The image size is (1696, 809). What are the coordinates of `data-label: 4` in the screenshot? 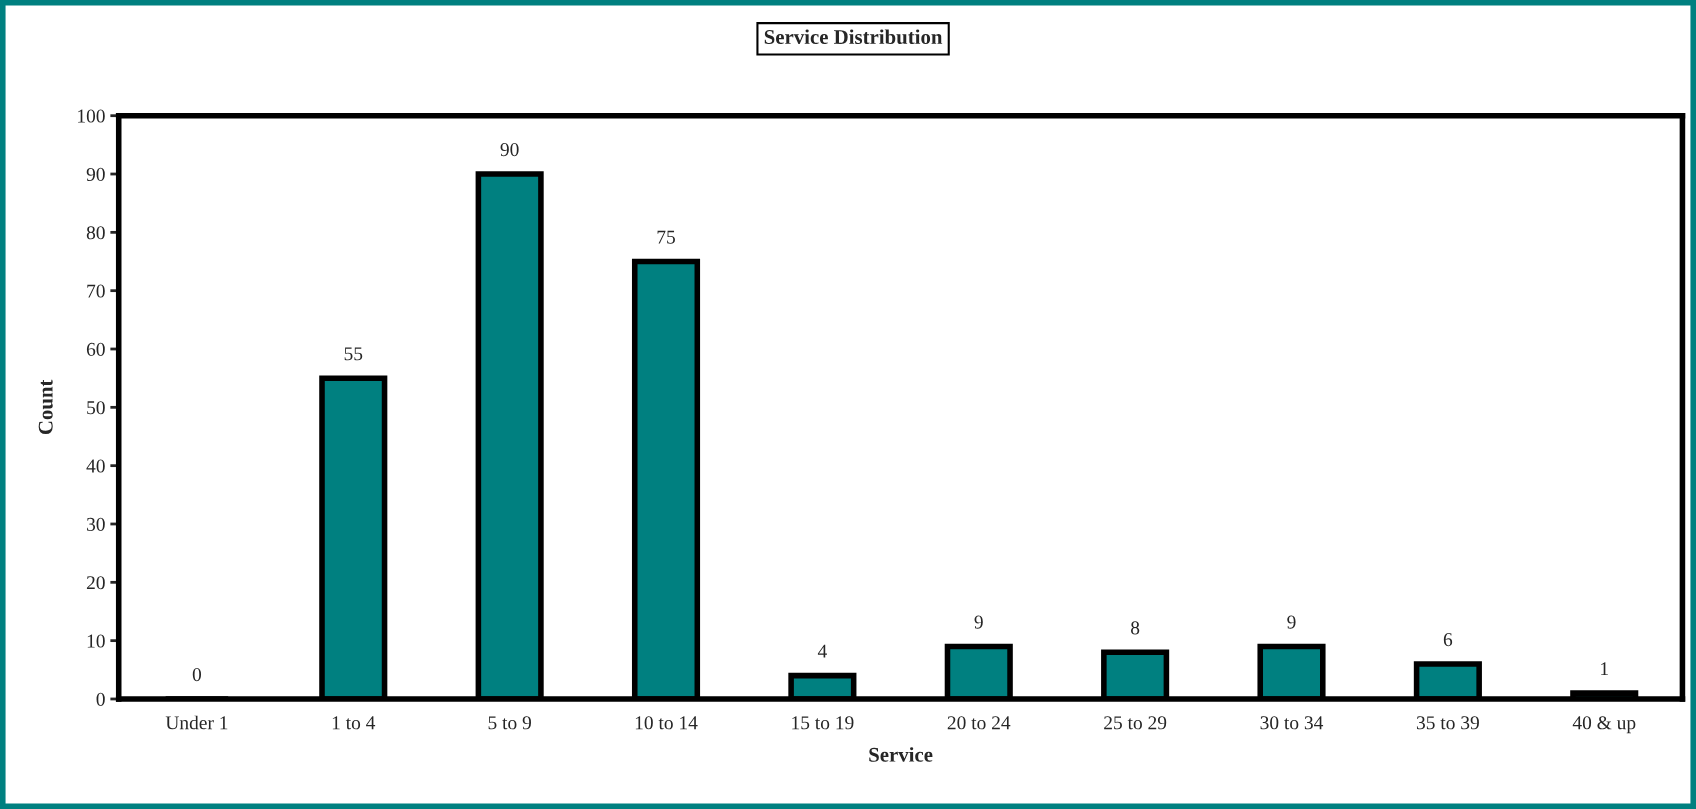 It's located at (822, 651).